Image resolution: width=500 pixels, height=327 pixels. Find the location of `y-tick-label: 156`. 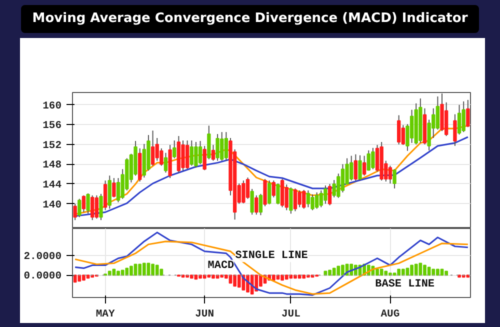

y-tick-label: 156 is located at coordinates (52, 126).